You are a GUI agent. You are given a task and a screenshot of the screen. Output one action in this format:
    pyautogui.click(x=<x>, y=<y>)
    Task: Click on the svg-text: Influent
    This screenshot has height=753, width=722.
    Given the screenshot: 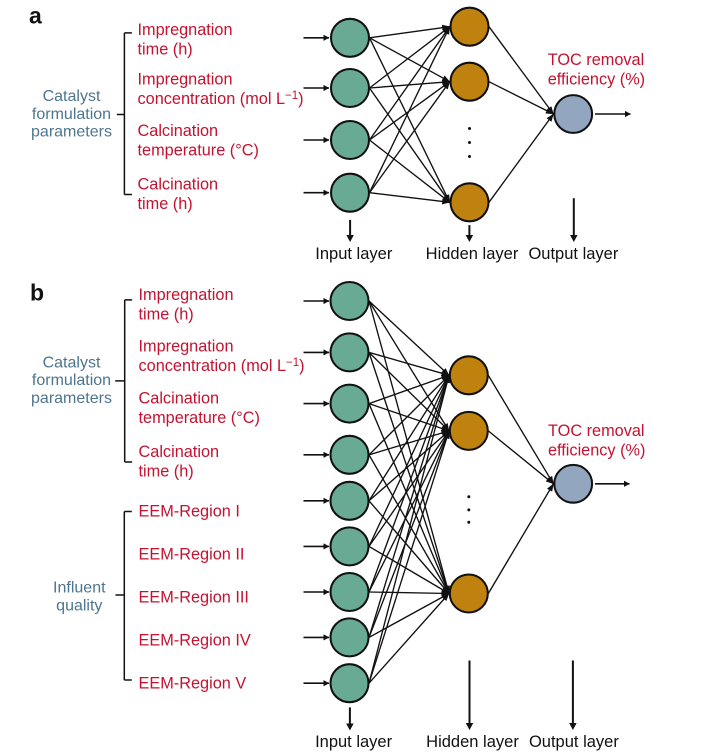 What is the action you would take?
    pyautogui.click(x=79, y=588)
    